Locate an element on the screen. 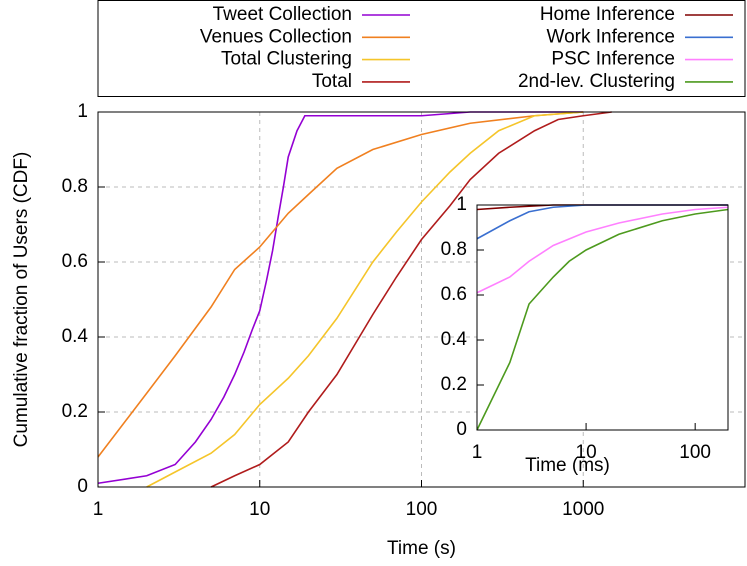 The width and height of the screenshot is (747, 566). y-axis-label: Cumulative fraction of Users (CDF) is located at coordinates (21, 300).